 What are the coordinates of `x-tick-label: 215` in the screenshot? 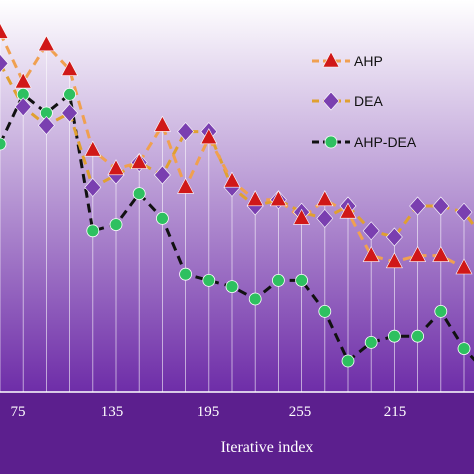 It's located at (395, 412).